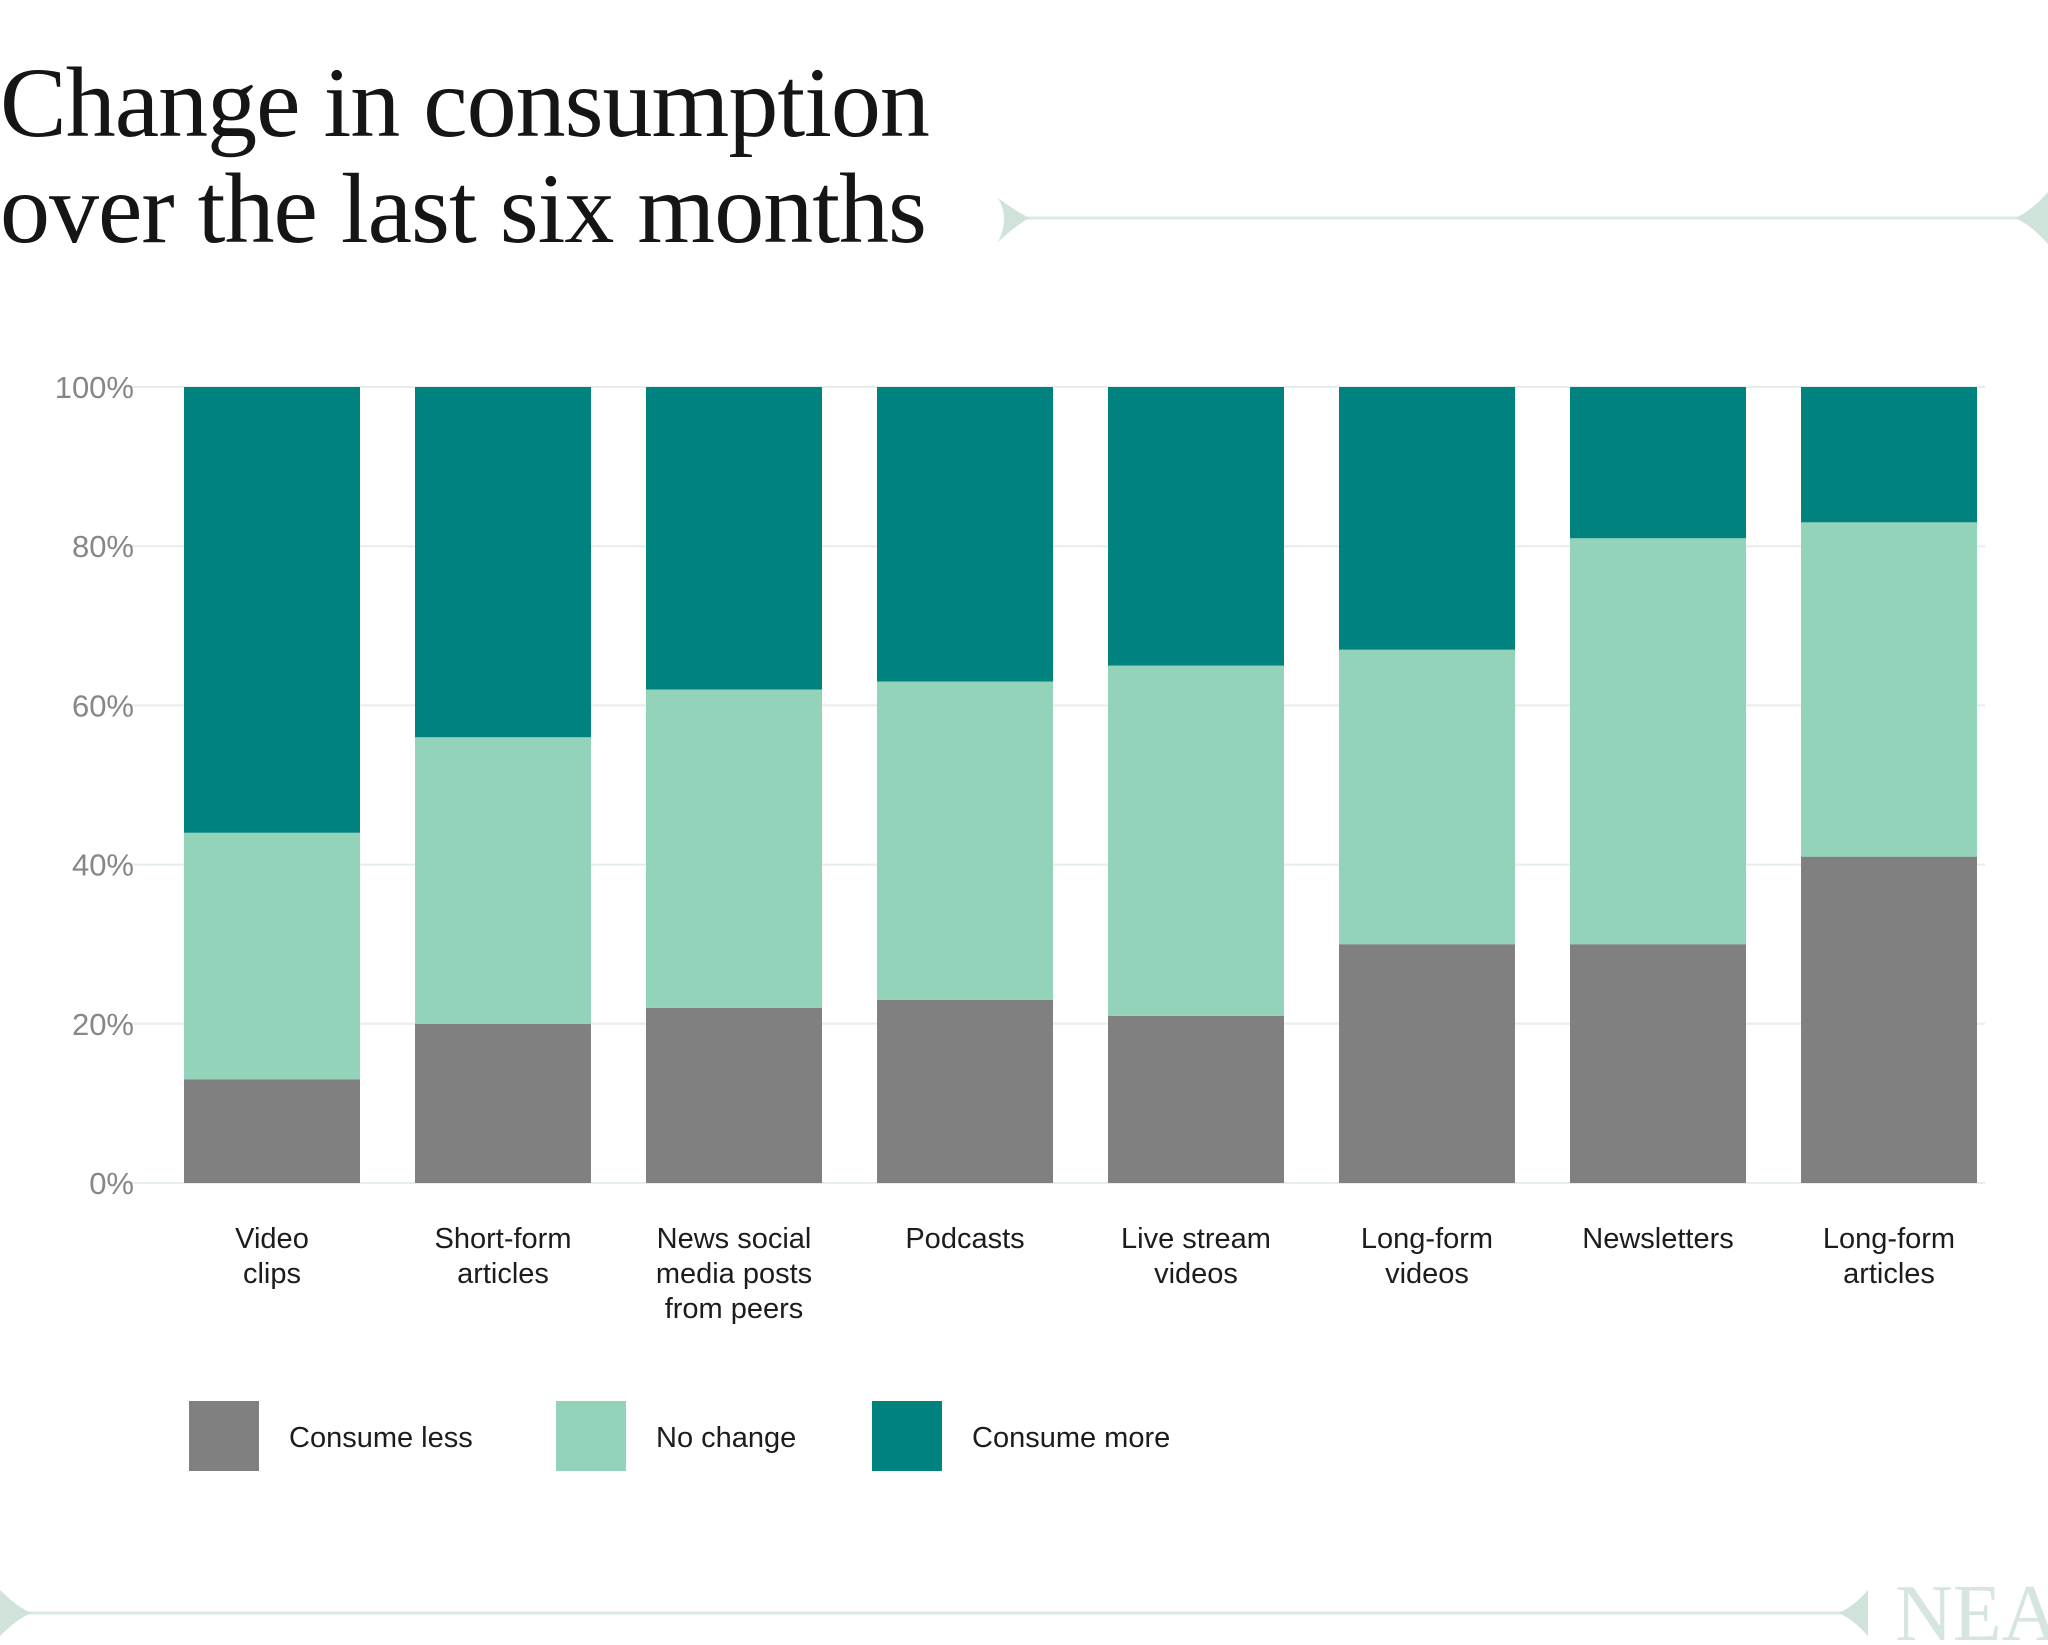 The height and width of the screenshot is (1645, 2048). What do you see at coordinates (1523, 218) in the screenshot?
I see `decor-top-rule` at bounding box center [1523, 218].